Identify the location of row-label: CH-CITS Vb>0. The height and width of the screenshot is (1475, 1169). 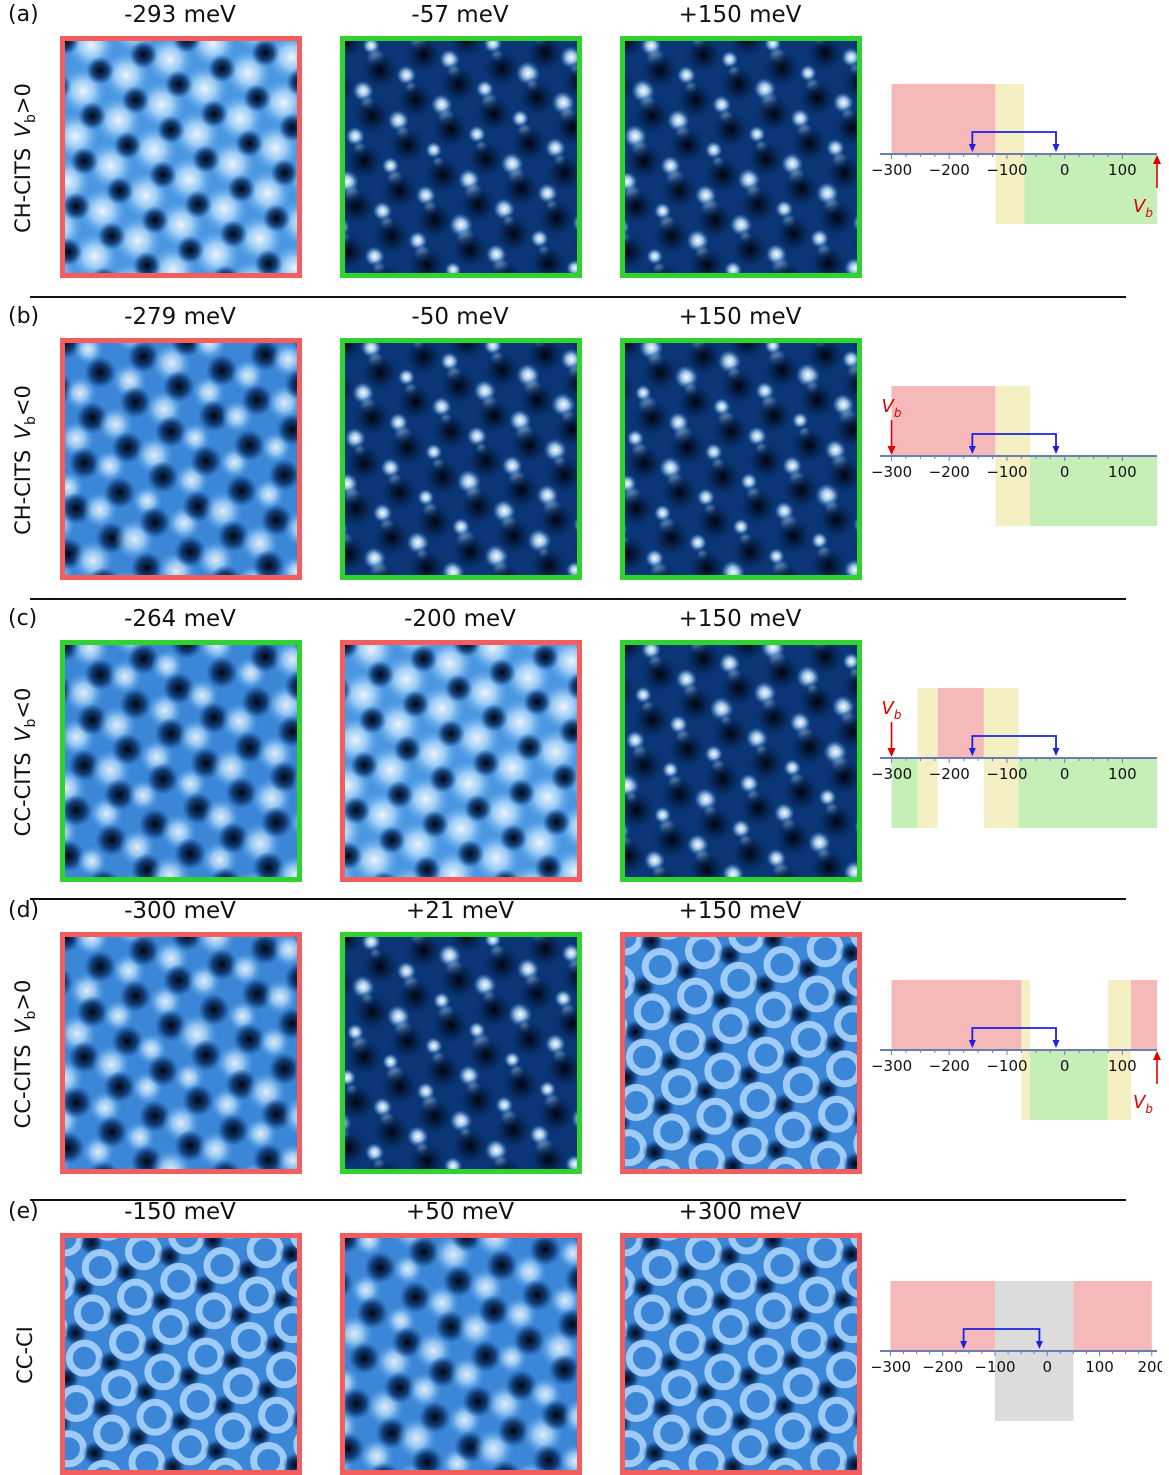
(25, 158).